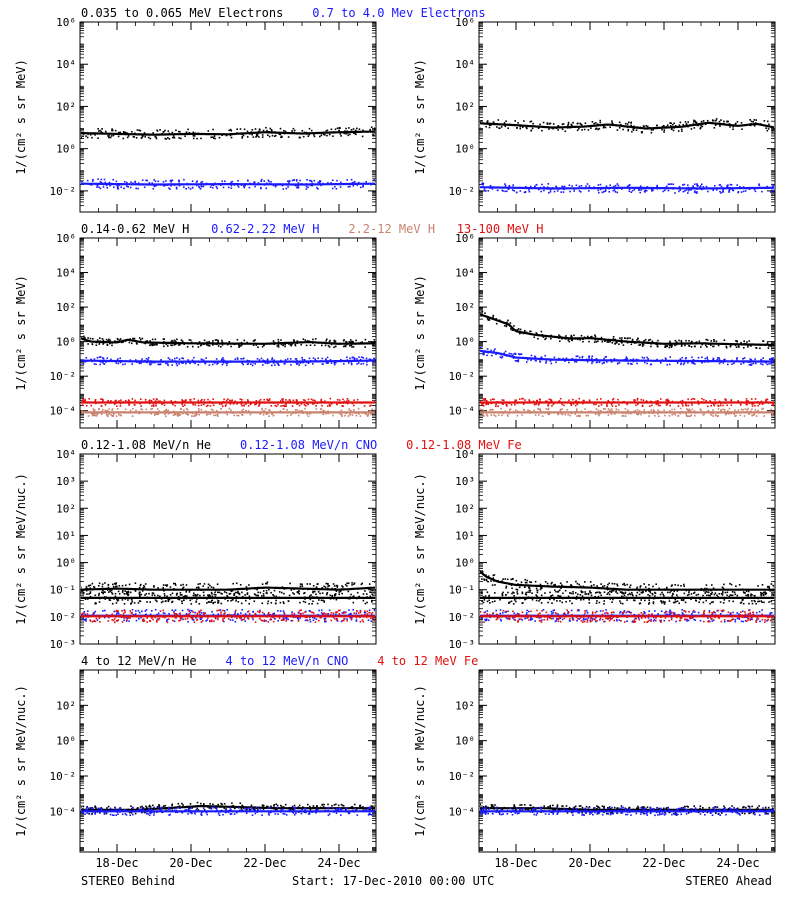  Describe the element at coordinates (66, 149) in the screenshot. I see `y-tick-label: 10⁰` at that location.